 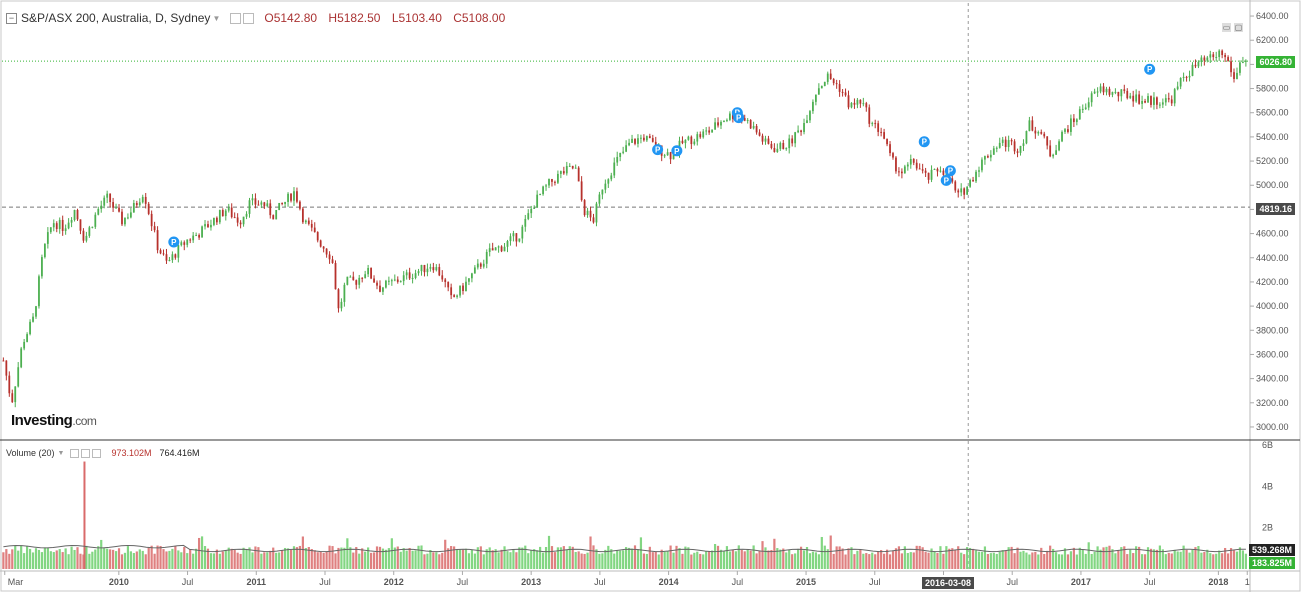 What do you see at coordinates (30, 453) in the screenshot?
I see `volume-label: Volume (20)` at bounding box center [30, 453].